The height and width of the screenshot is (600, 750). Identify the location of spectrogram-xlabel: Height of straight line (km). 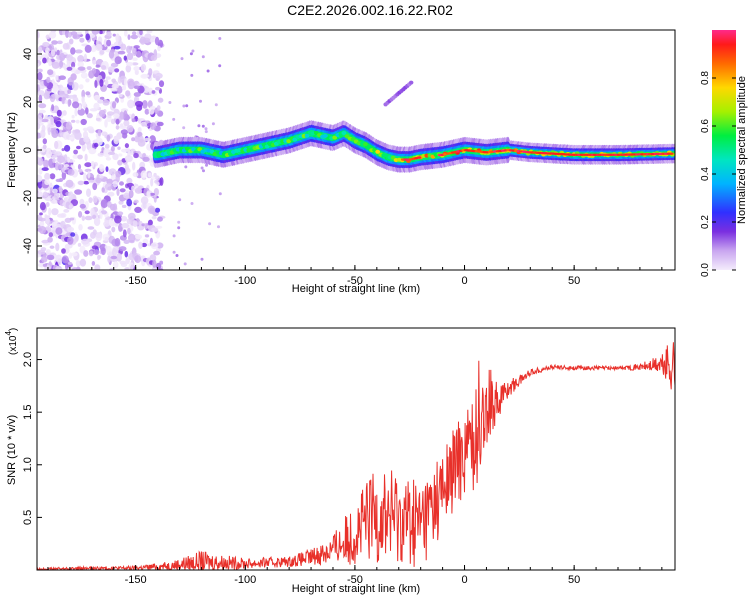
(356, 289).